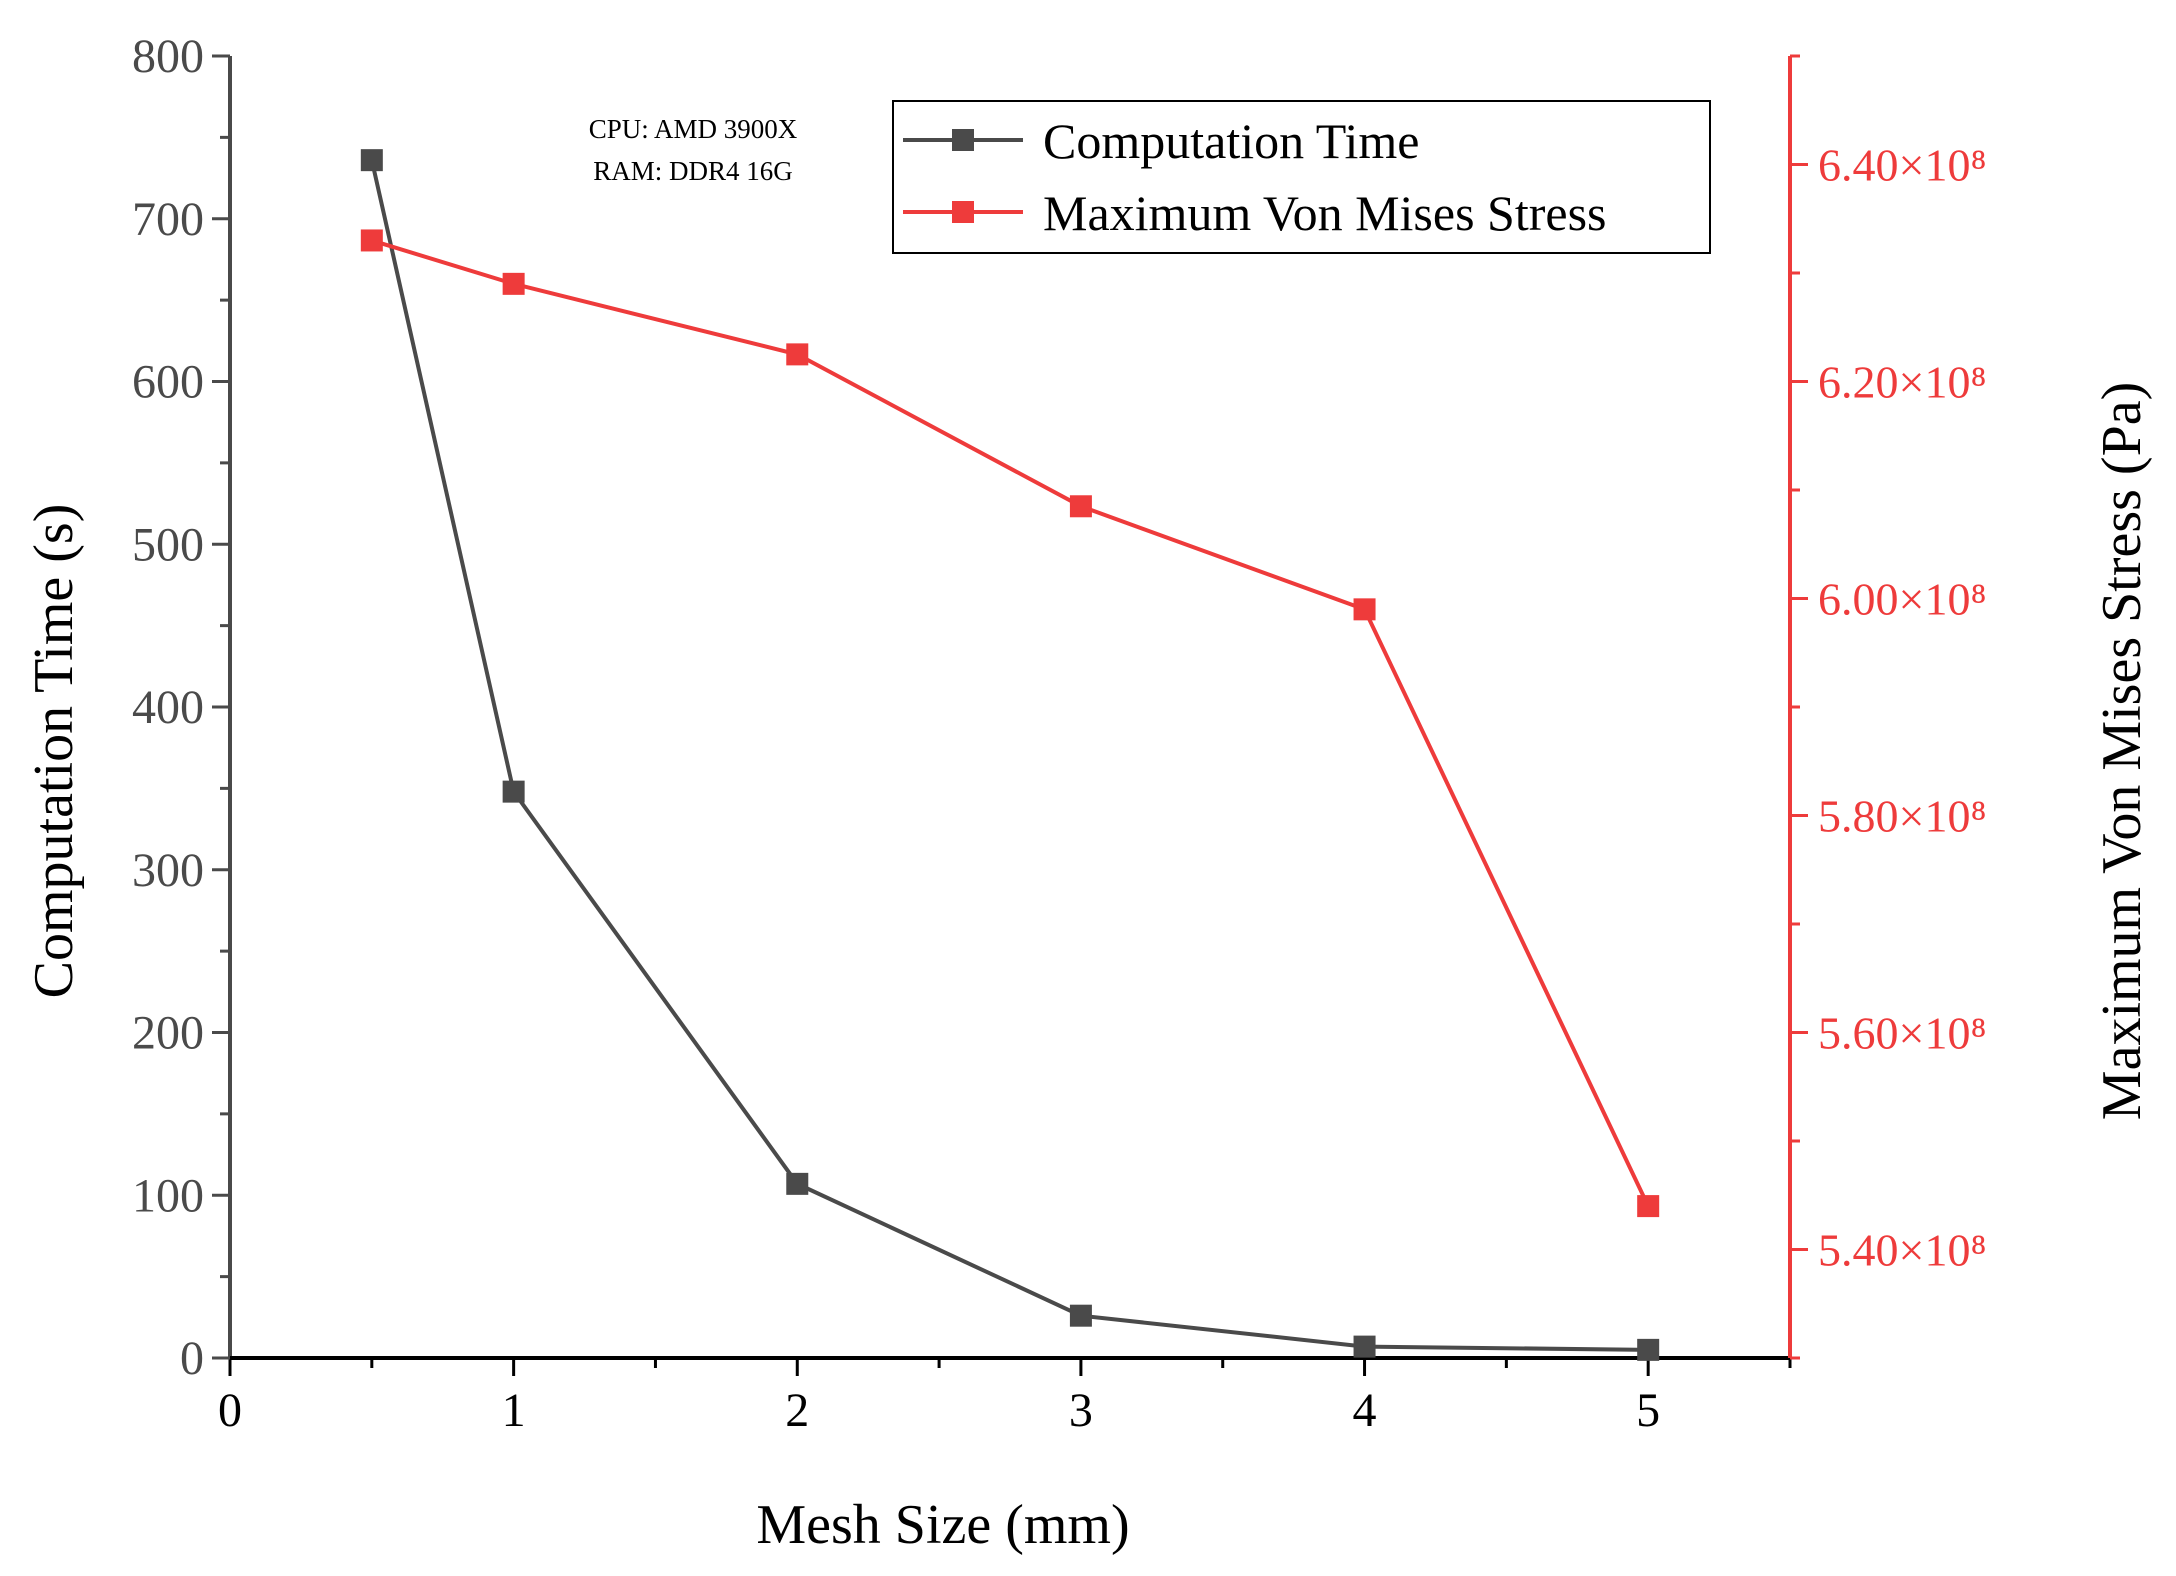 The height and width of the screenshot is (1576, 2176). I want to click on y-left-tick-label: 300, so click(168, 870).